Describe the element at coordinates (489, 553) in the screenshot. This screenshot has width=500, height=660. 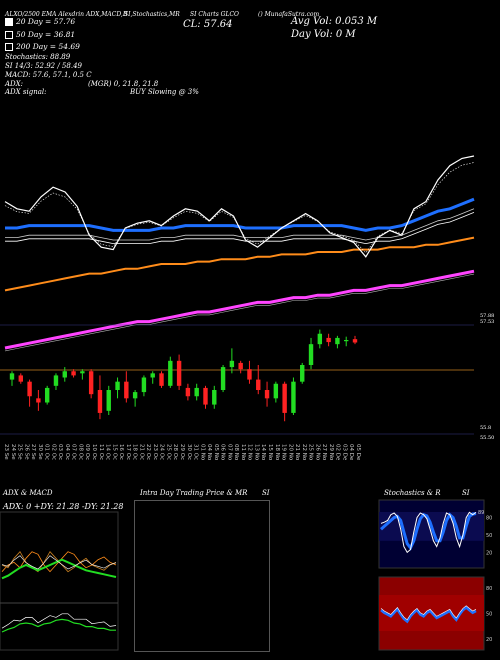
I see `stoch-axis-tick: 20` at that location.